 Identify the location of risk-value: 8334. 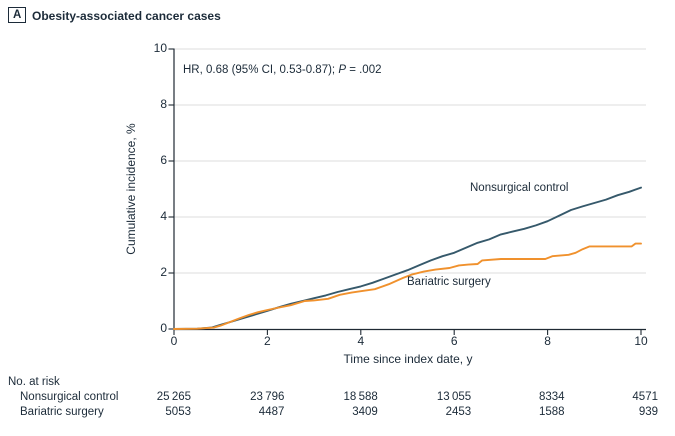
(552, 397).